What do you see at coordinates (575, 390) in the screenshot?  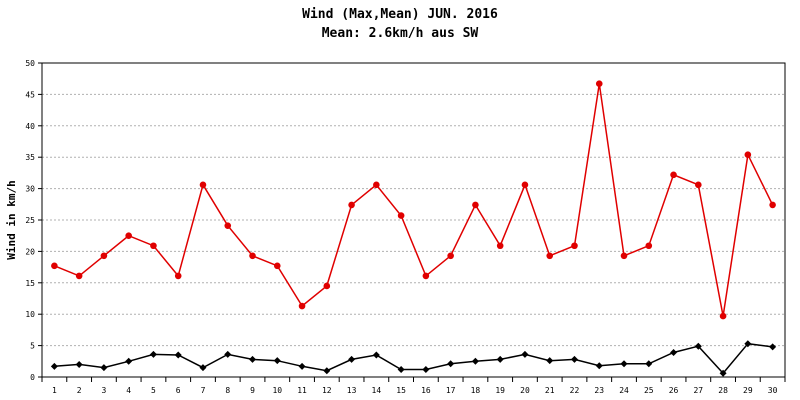 I see `x-tick-label: 22` at bounding box center [575, 390].